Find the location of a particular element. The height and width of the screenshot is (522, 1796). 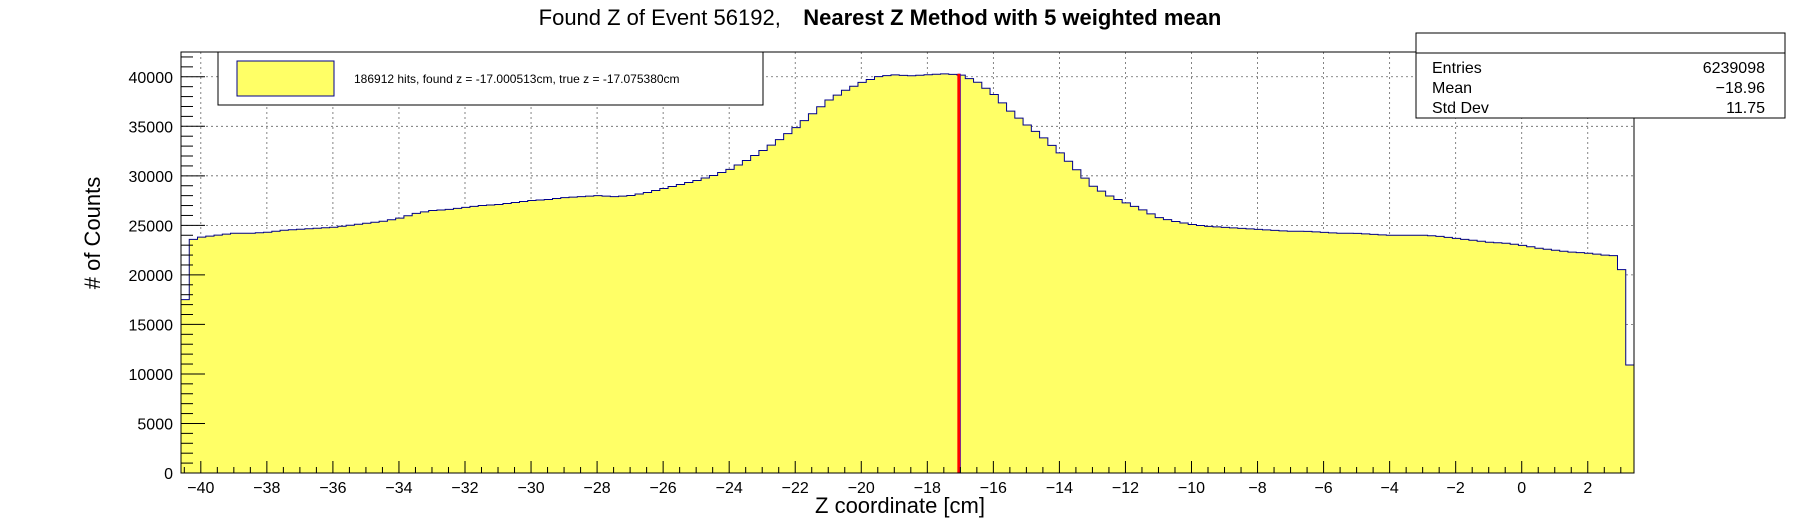

x-tick-label: −8 is located at coordinates (1257, 488).